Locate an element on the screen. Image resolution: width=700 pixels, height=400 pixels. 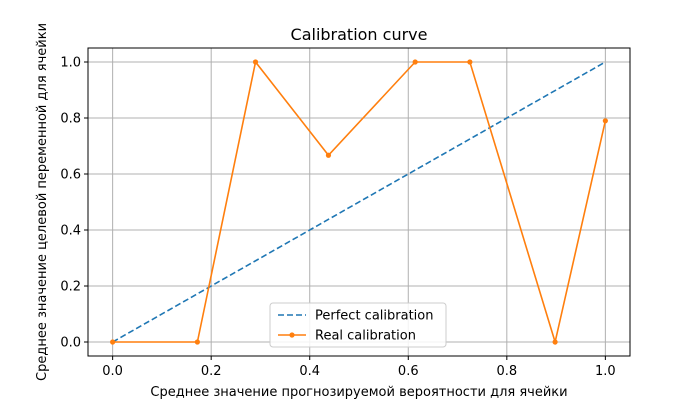
x-tick-label: 0.8 is located at coordinates (506, 371).